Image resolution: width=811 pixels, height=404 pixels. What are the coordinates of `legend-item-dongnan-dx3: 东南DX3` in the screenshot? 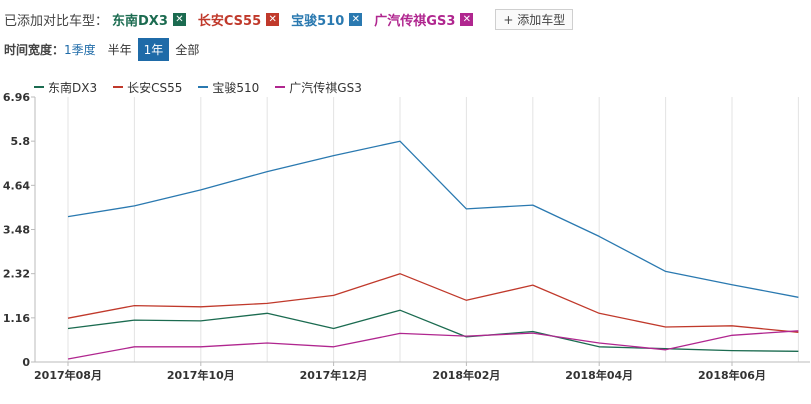 It's located at (65, 87).